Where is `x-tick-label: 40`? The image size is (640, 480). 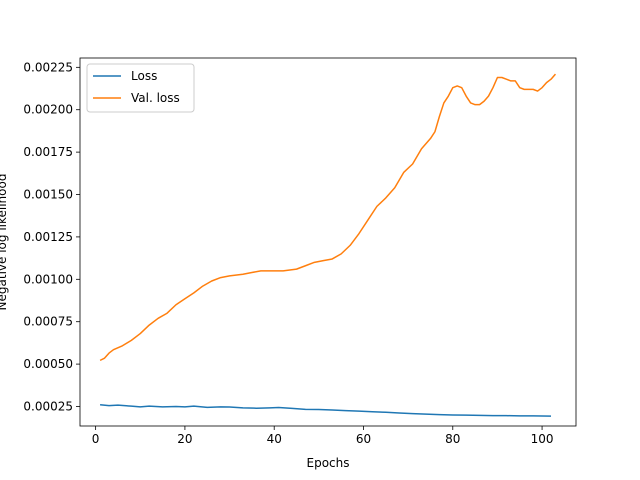 x-tick-label: 40 is located at coordinates (274, 439).